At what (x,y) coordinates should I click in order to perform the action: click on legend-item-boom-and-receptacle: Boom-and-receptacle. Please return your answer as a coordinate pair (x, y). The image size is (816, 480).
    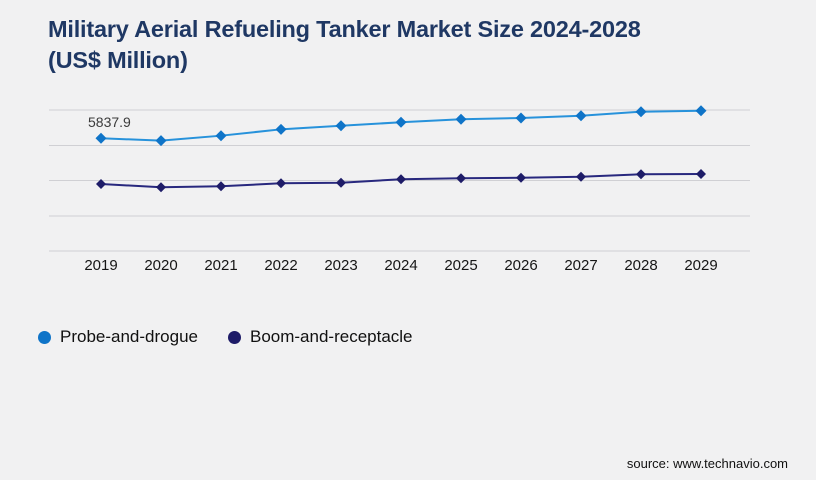
    Looking at the image, I should click on (320, 337).